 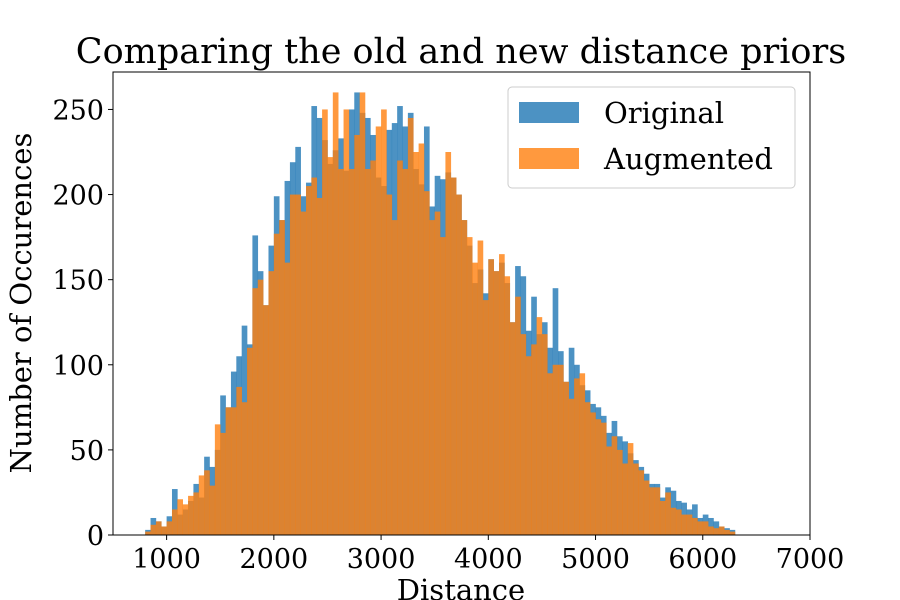 What do you see at coordinates (78, 366) in the screenshot?
I see `y-tick-label: 100` at bounding box center [78, 366].